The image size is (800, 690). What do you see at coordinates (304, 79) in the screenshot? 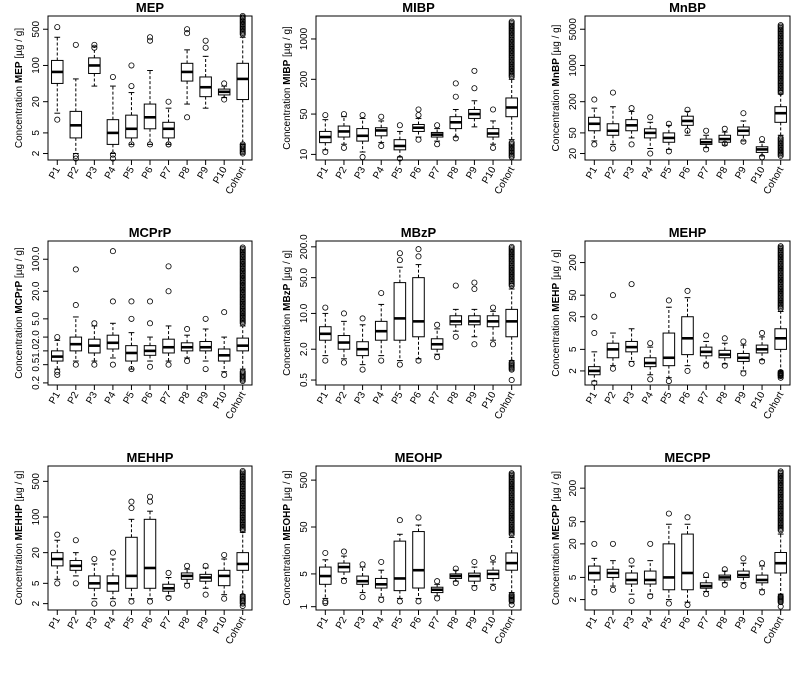
I see `y-tick-label: 200` at bounding box center [304, 79].